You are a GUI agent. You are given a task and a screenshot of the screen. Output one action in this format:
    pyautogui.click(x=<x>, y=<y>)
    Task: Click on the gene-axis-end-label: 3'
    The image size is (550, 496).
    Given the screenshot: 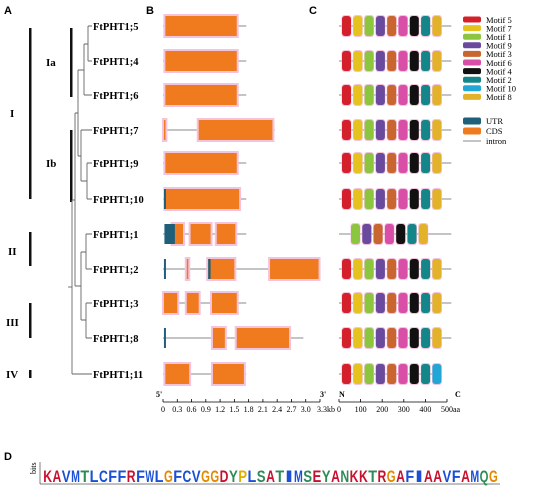 What is the action you would take?
    pyautogui.click(x=323, y=394)
    